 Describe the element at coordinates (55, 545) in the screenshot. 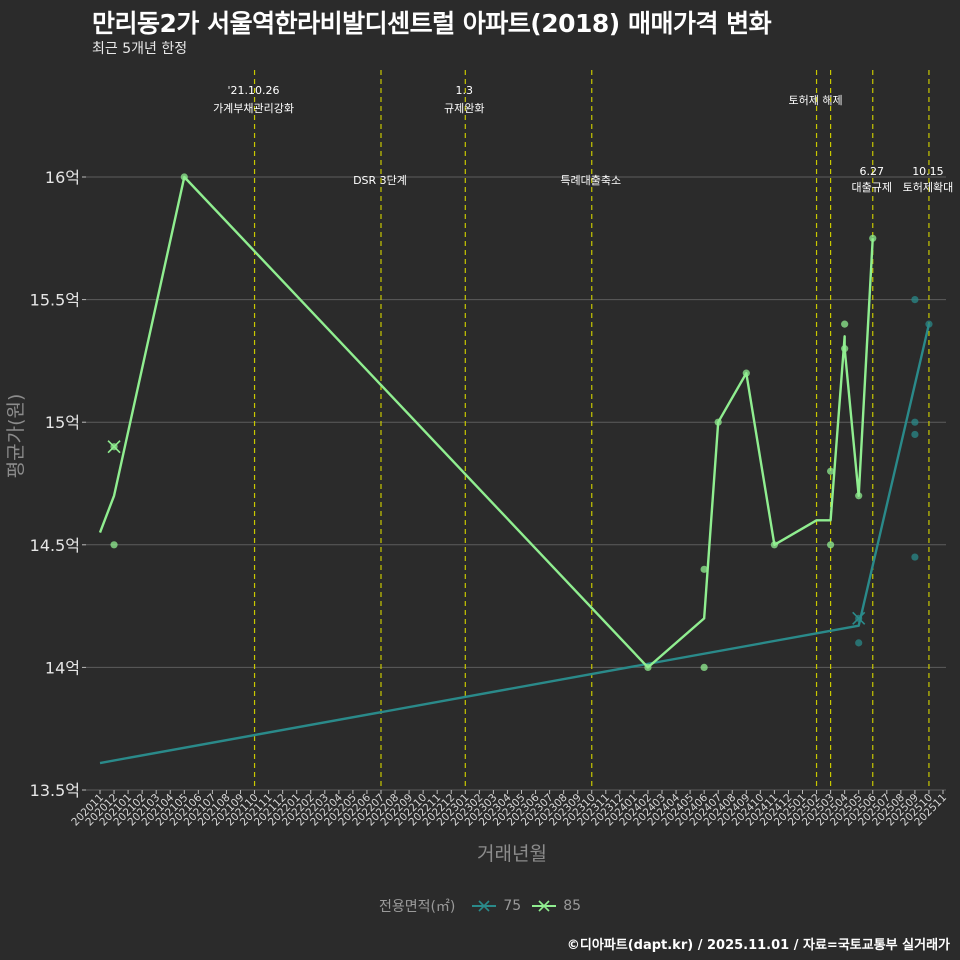

I see `y-tick-label: 14.5억` at that location.